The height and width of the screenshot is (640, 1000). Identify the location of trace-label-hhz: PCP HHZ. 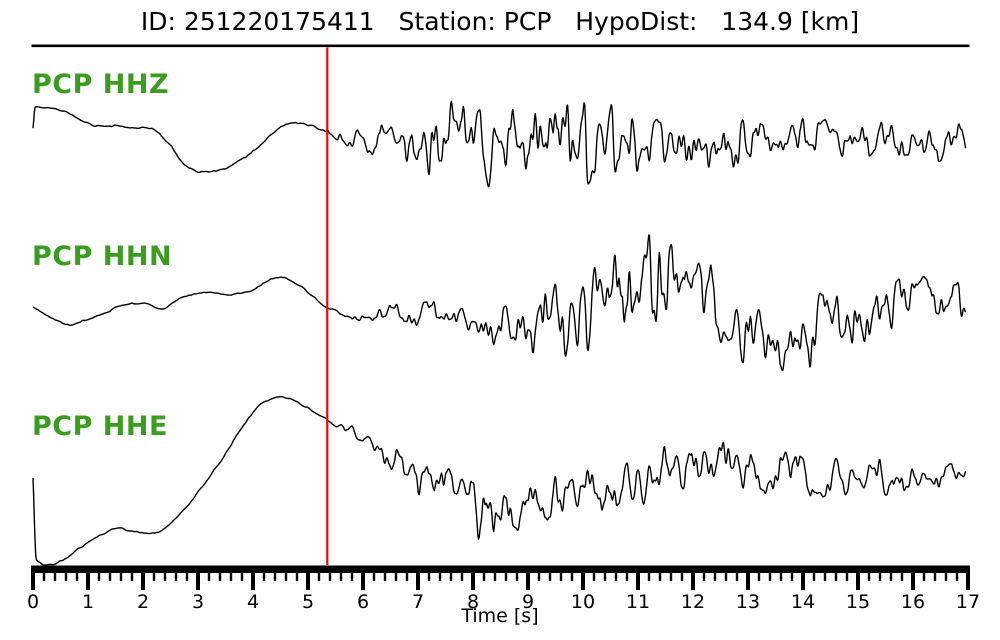
(101, 84).